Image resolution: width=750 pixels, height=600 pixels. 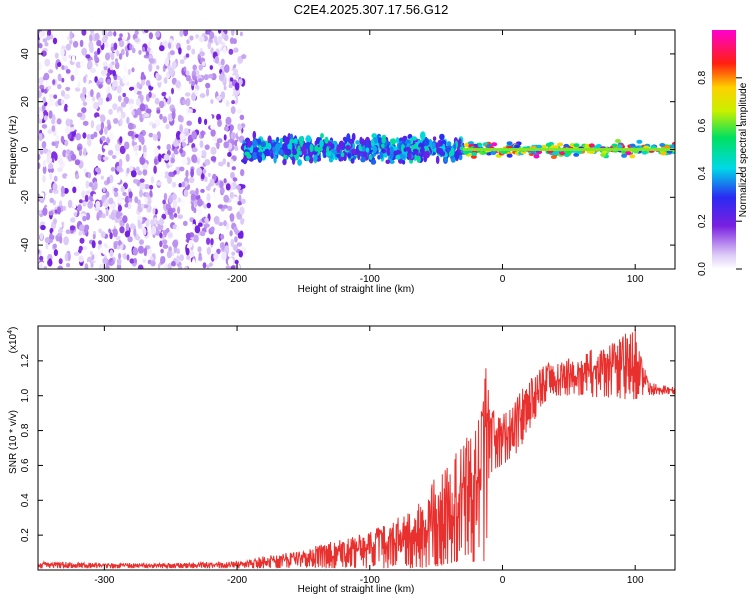 What do you see at coordinates (356, 289) in the screenshot?
I see `spectrogram-xlabel: Height of straight line (km)` at bounding box center [356, 289].